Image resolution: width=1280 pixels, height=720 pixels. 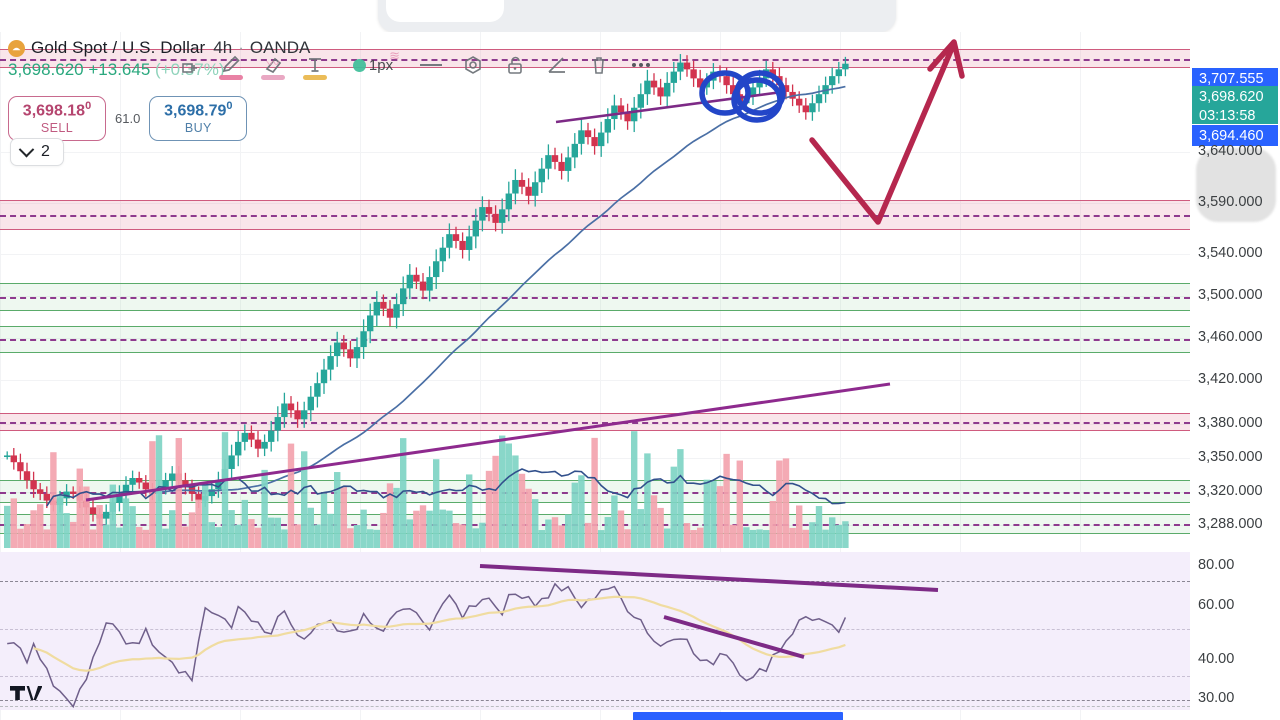 I want to click on price-tick-label: 3,288.000, so click(x=1230, y=524).